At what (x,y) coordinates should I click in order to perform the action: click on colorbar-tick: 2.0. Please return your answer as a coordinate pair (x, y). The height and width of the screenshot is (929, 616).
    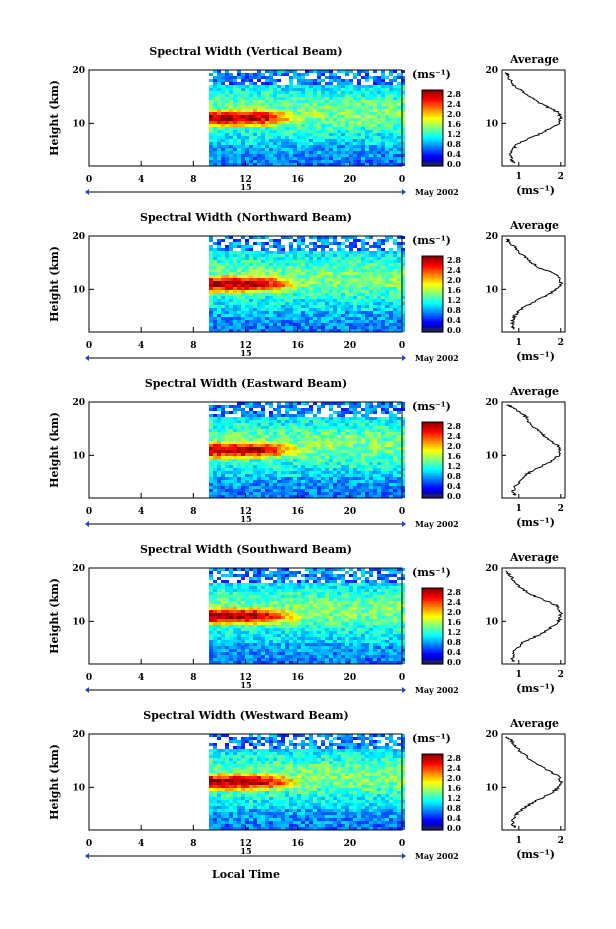
    Looking at the image, I should click on (454, 612).